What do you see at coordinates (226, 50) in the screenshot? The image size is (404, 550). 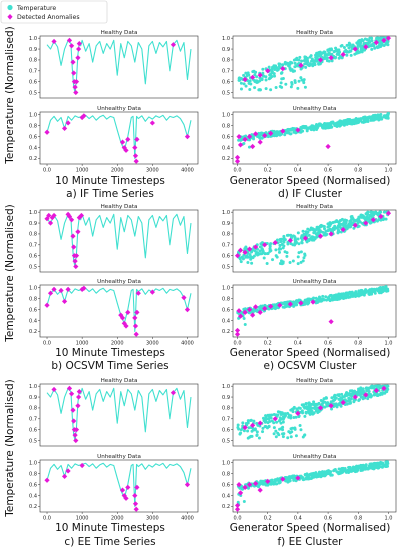 I see `y-tick-label: 0.9` at bounding box center [226, 50].